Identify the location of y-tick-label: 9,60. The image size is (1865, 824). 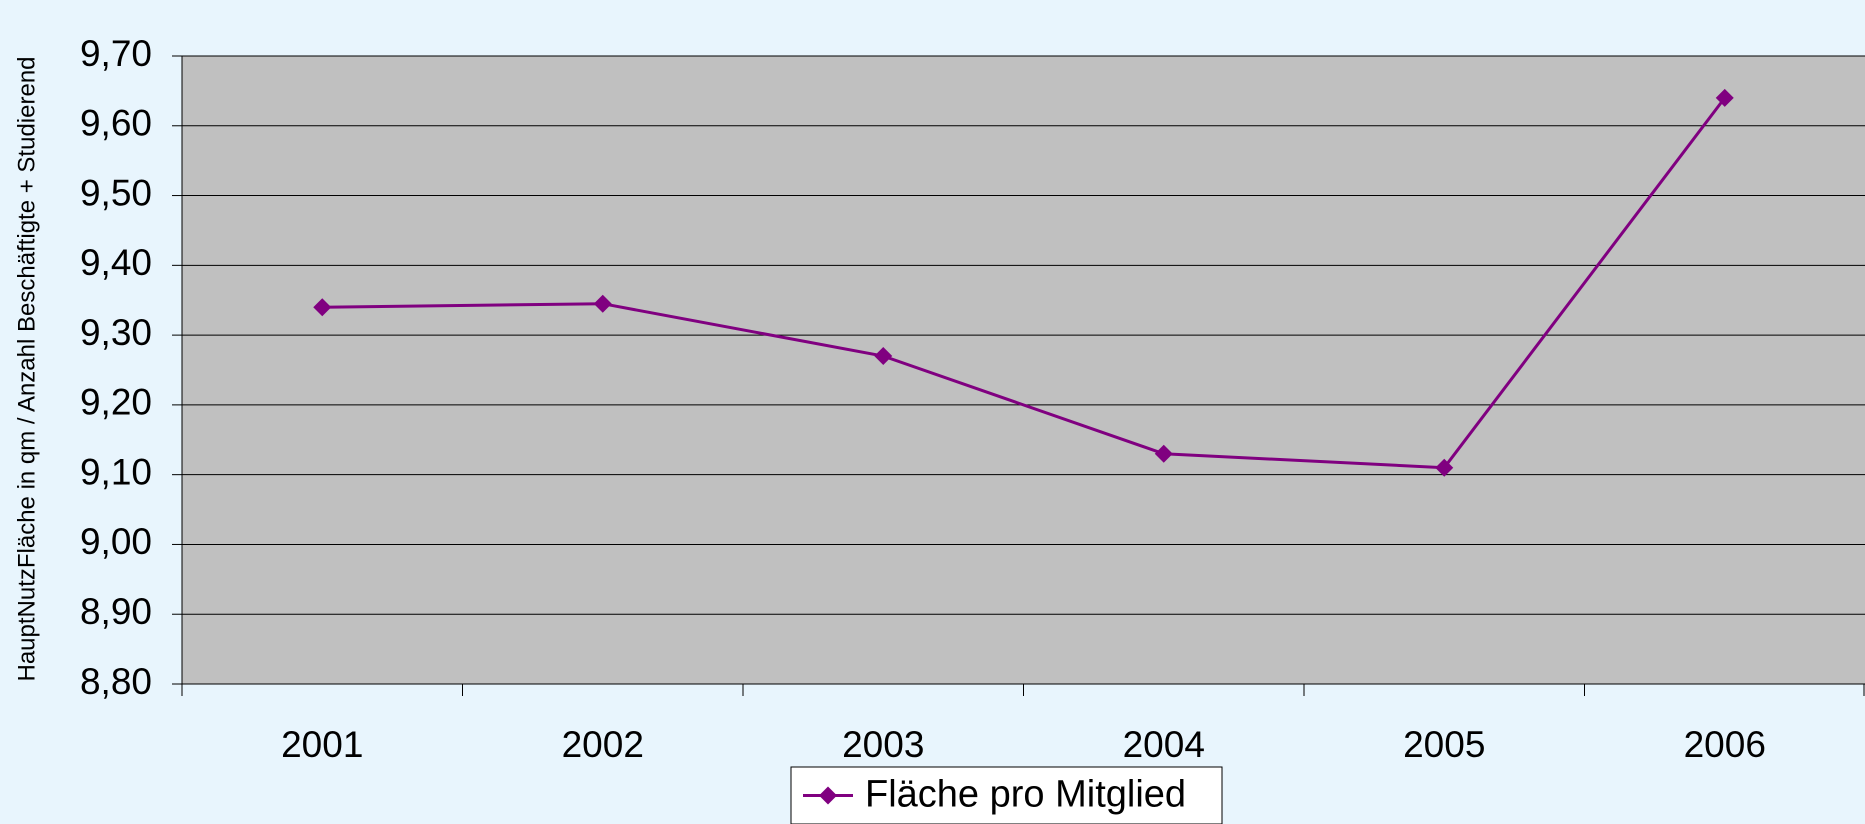
(116, 123).